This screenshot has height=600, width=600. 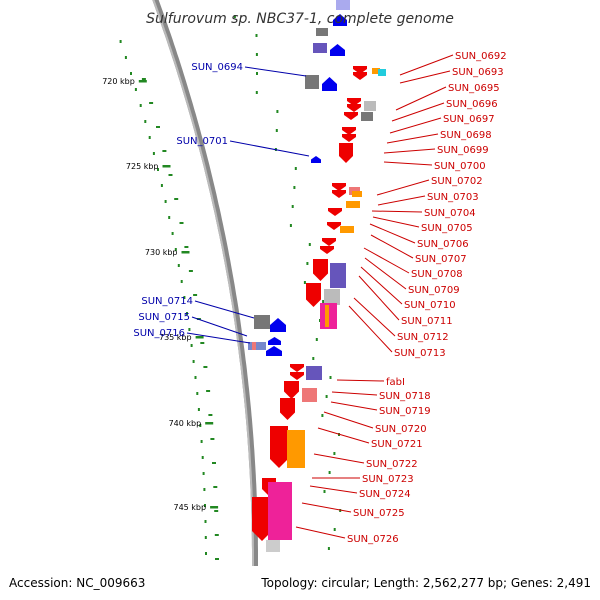 I want to click on tick-label: 740 kbp, so click(x=185, y=423).